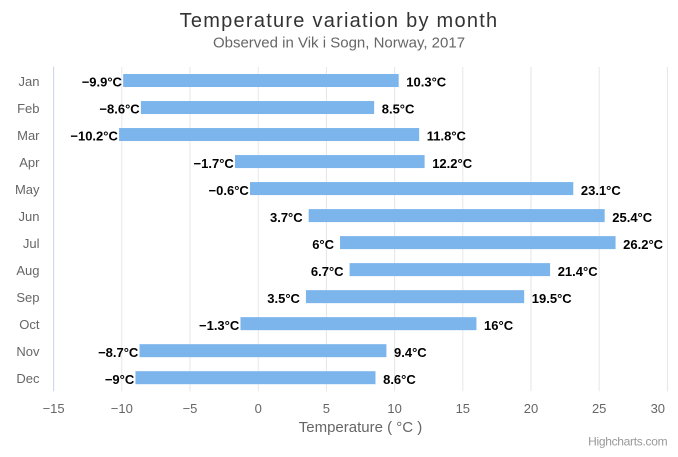  Describe the element at coordinates (447, 136) in the screenshot. I see `svg-text: 11.8°C` at that location.